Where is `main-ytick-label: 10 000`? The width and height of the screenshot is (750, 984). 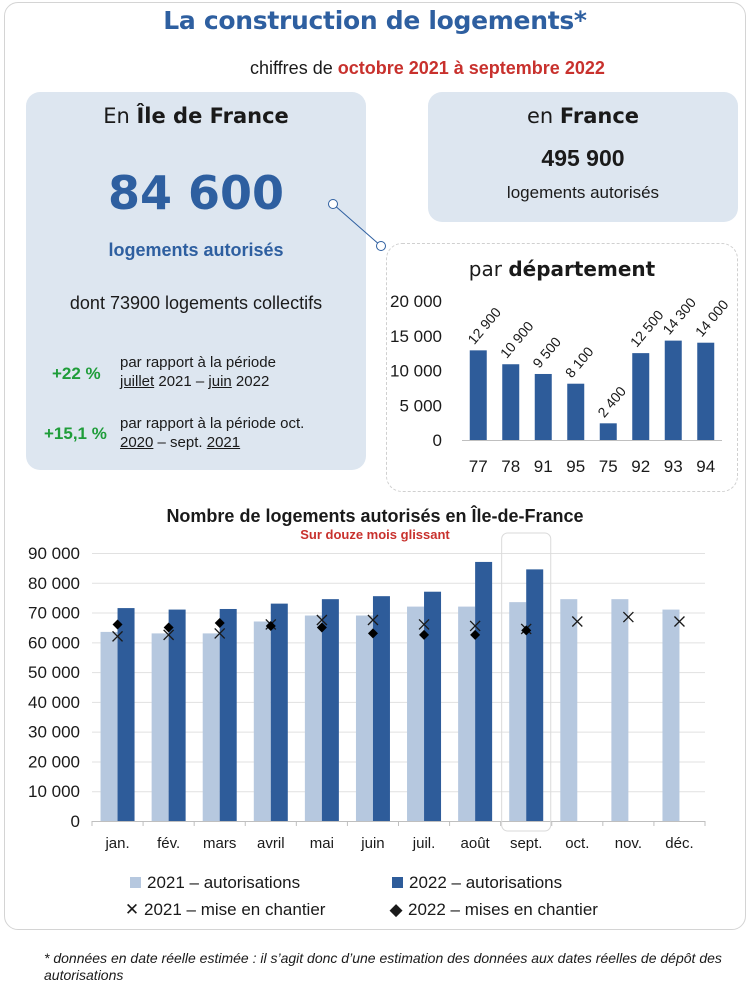 main-ytick-label: 10 000 is located at coordinates (54, 791).